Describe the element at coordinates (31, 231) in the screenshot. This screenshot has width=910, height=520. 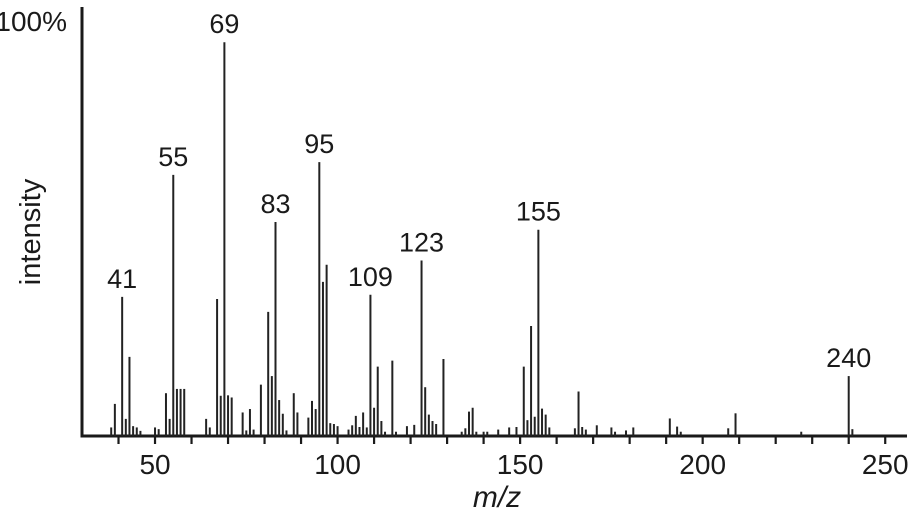
I see `y-axis-title: intensity` at that location.